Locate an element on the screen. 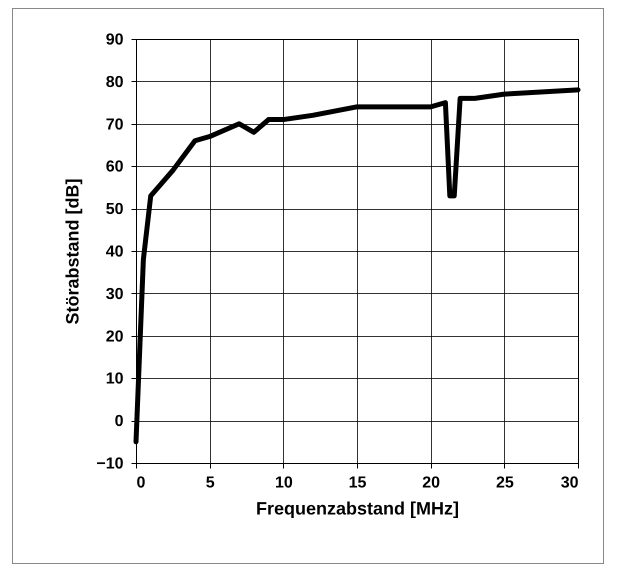 This screenshot has width=617, height=572. y-tick-label: 20 is located at coordinates (115, 337).